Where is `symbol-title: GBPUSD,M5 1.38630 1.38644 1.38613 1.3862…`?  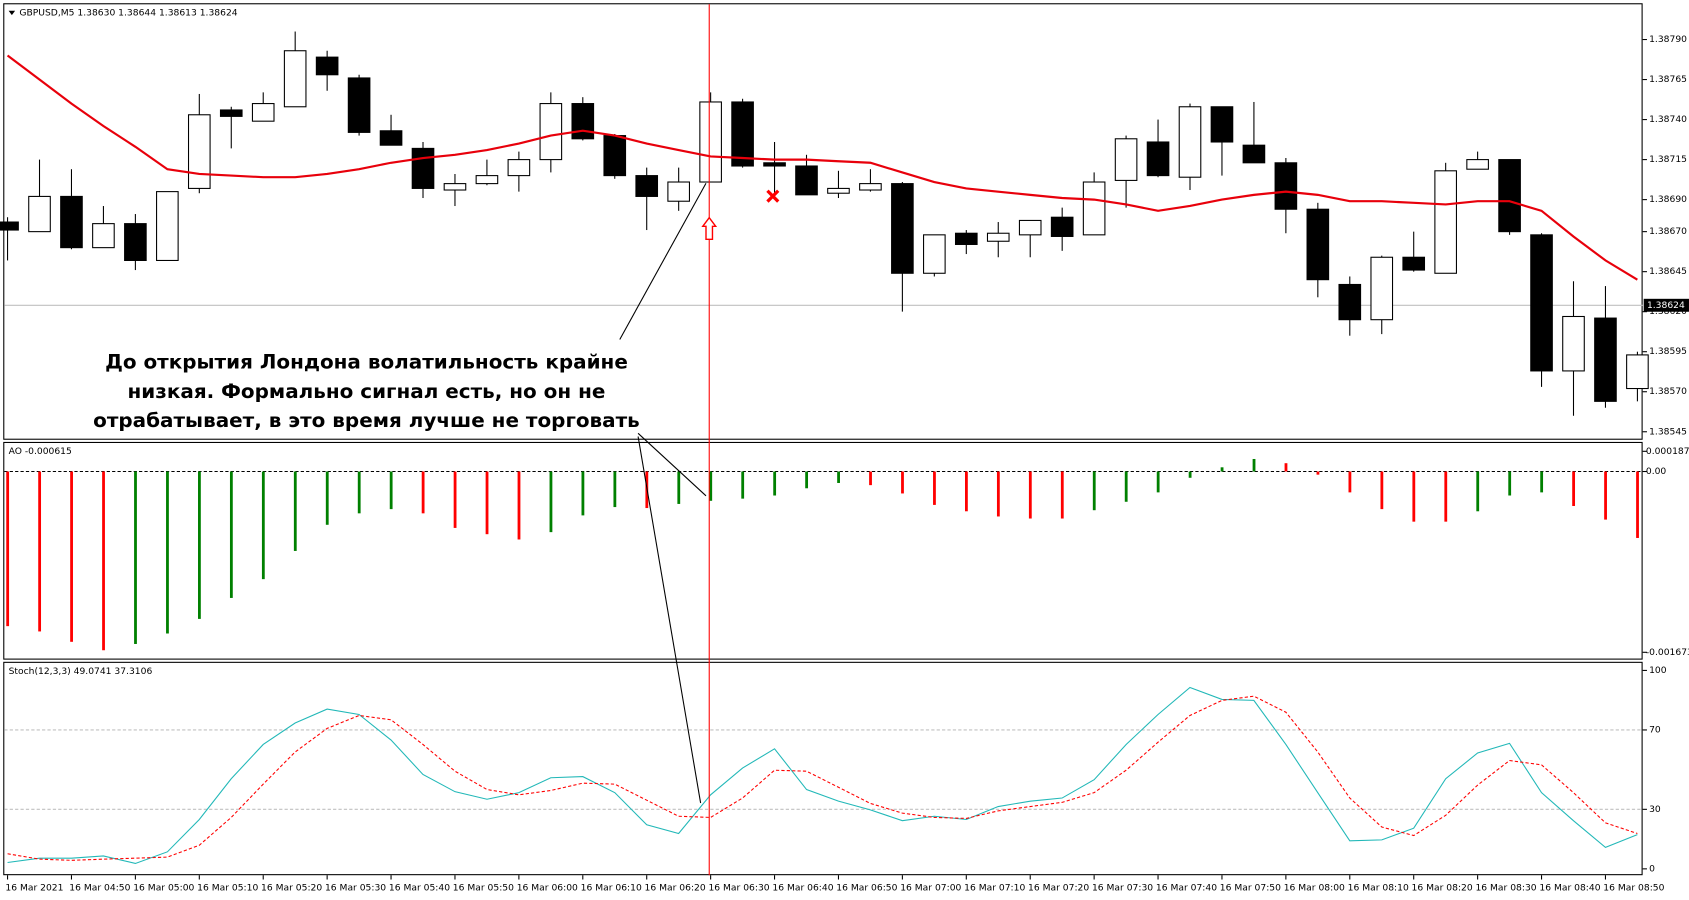 symbol-title: GBPUSD,M5 1.38630 1.38644 1.38613 1.3862… is located at coordinates (128, 12).